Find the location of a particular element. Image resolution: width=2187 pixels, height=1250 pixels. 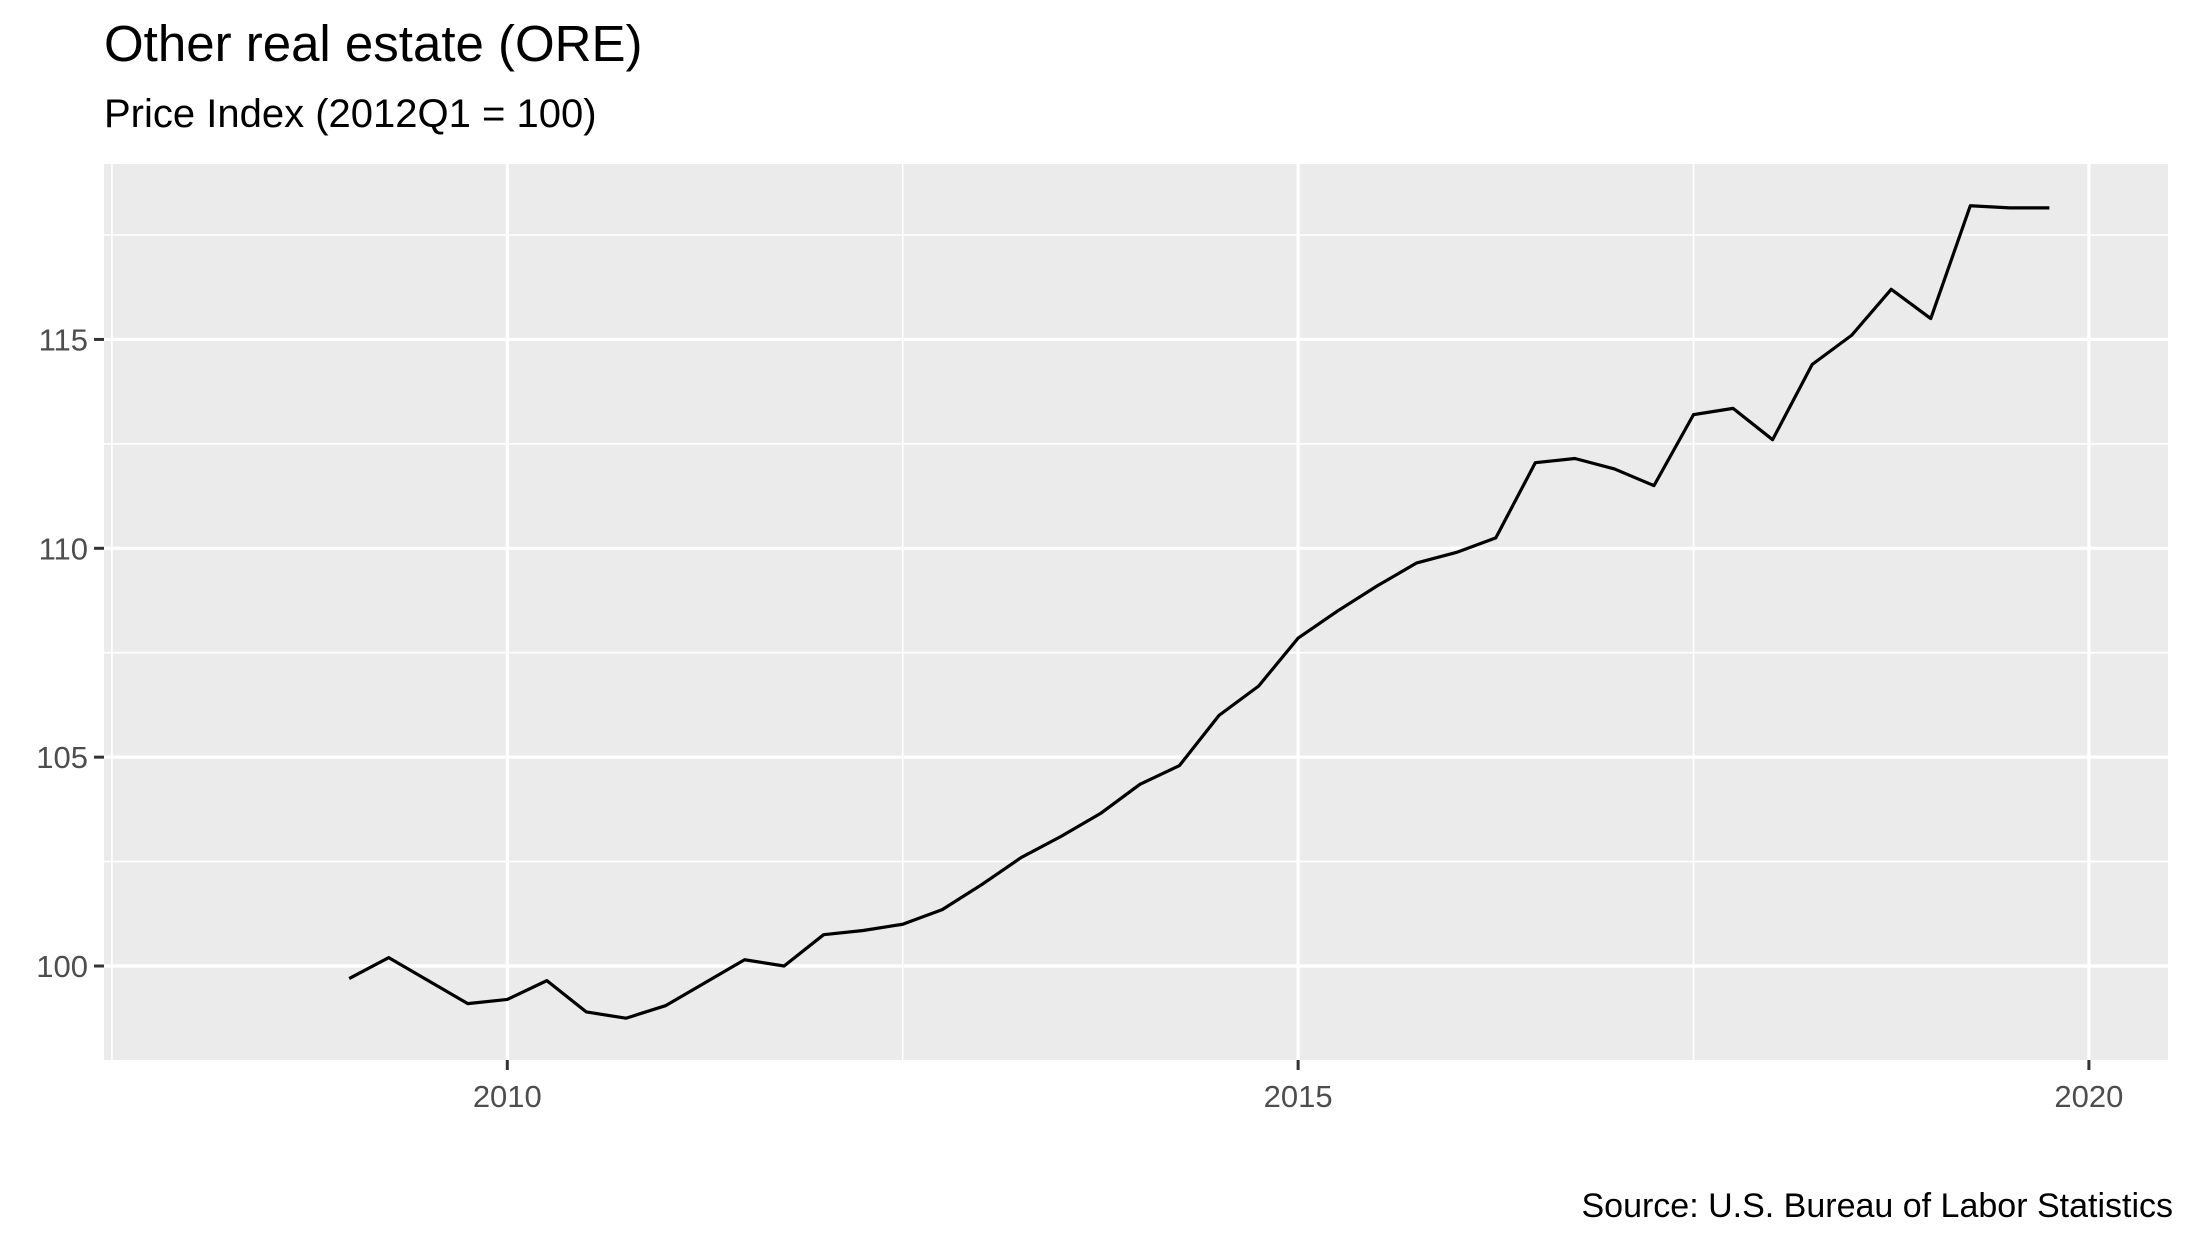

y-tick-label: 100 is located at coordinates (62, 966).